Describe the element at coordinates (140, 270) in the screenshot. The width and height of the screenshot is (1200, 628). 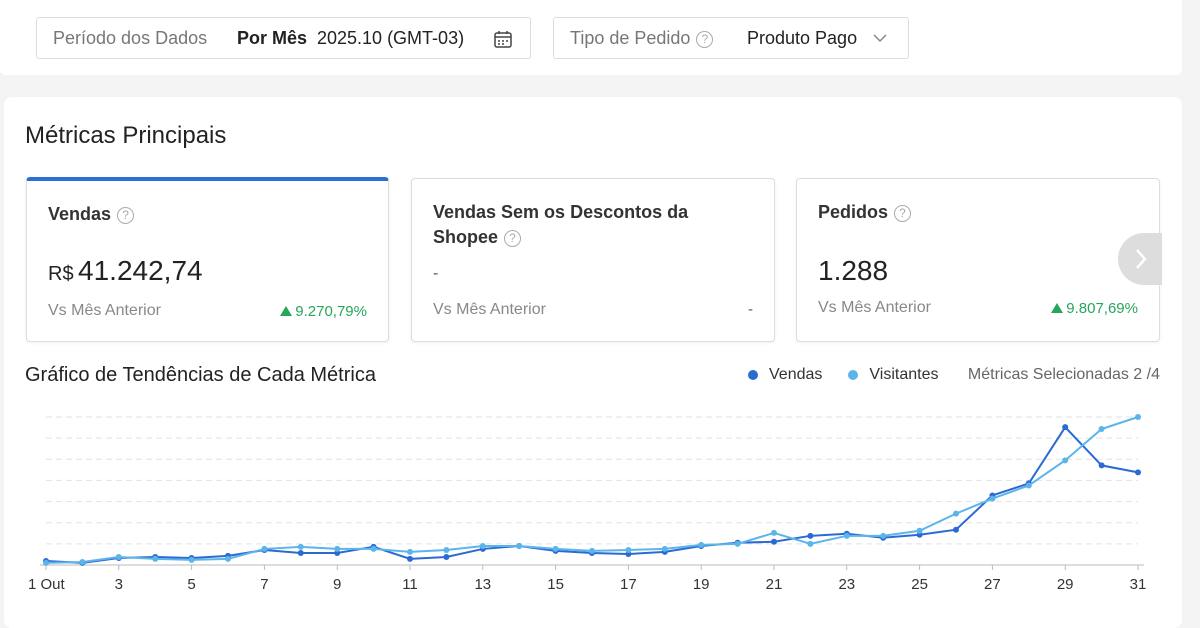
I see `metric-value: 41.242,74` at that location.